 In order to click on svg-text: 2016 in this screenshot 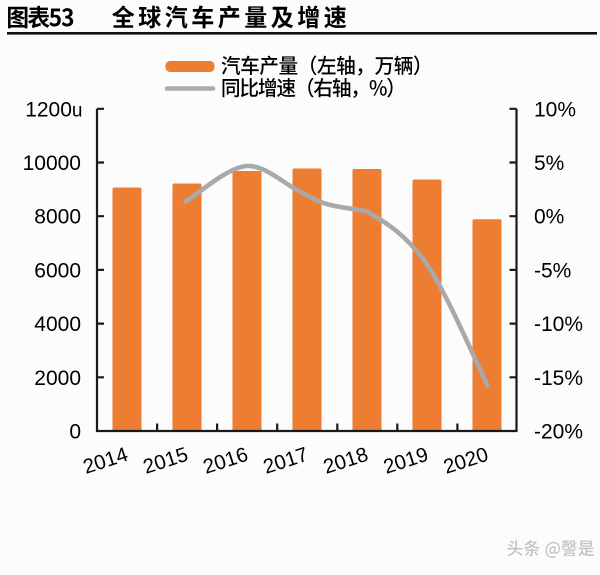, I will do `click(225, 461)`.